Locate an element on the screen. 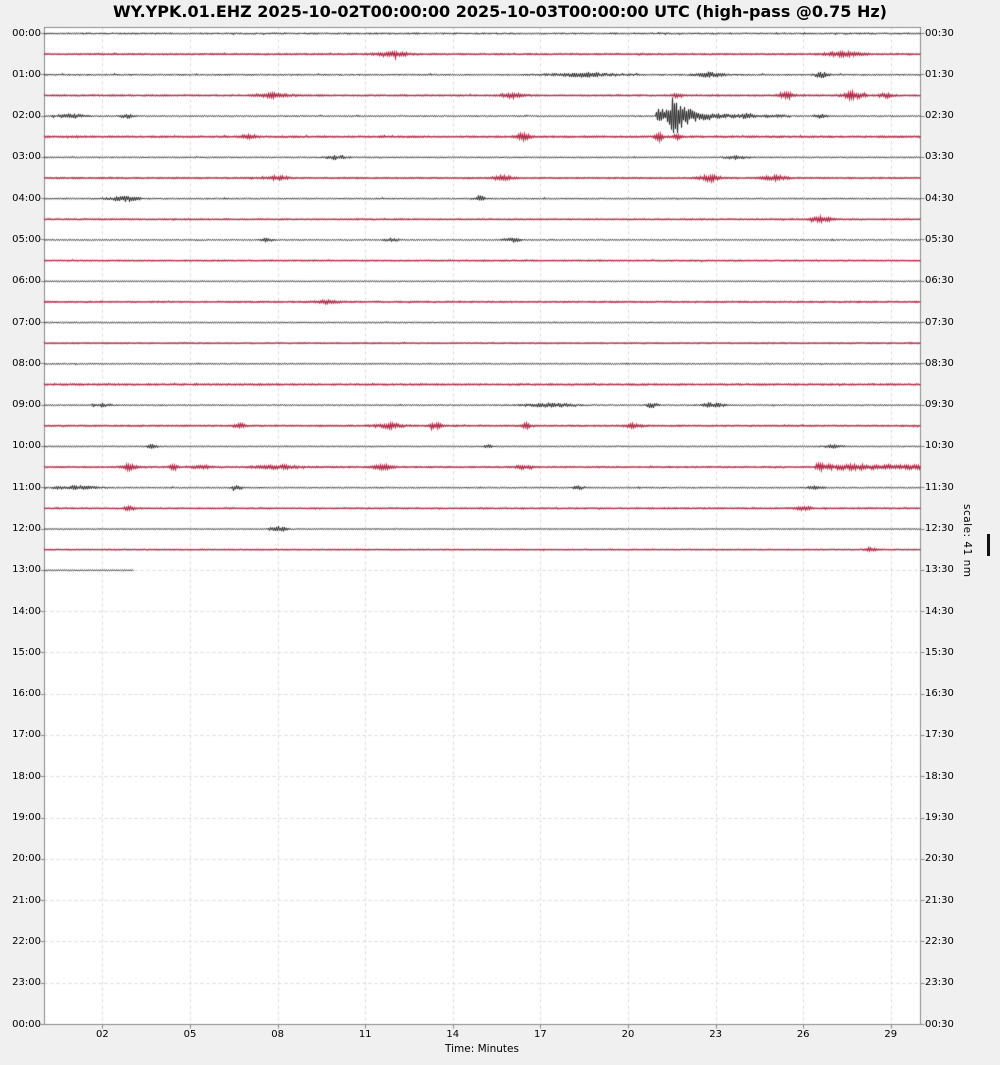 The width and height of the screenshot is (1000, 1065). hour-label-left: 20:00 is located at coordinates (26, 859).